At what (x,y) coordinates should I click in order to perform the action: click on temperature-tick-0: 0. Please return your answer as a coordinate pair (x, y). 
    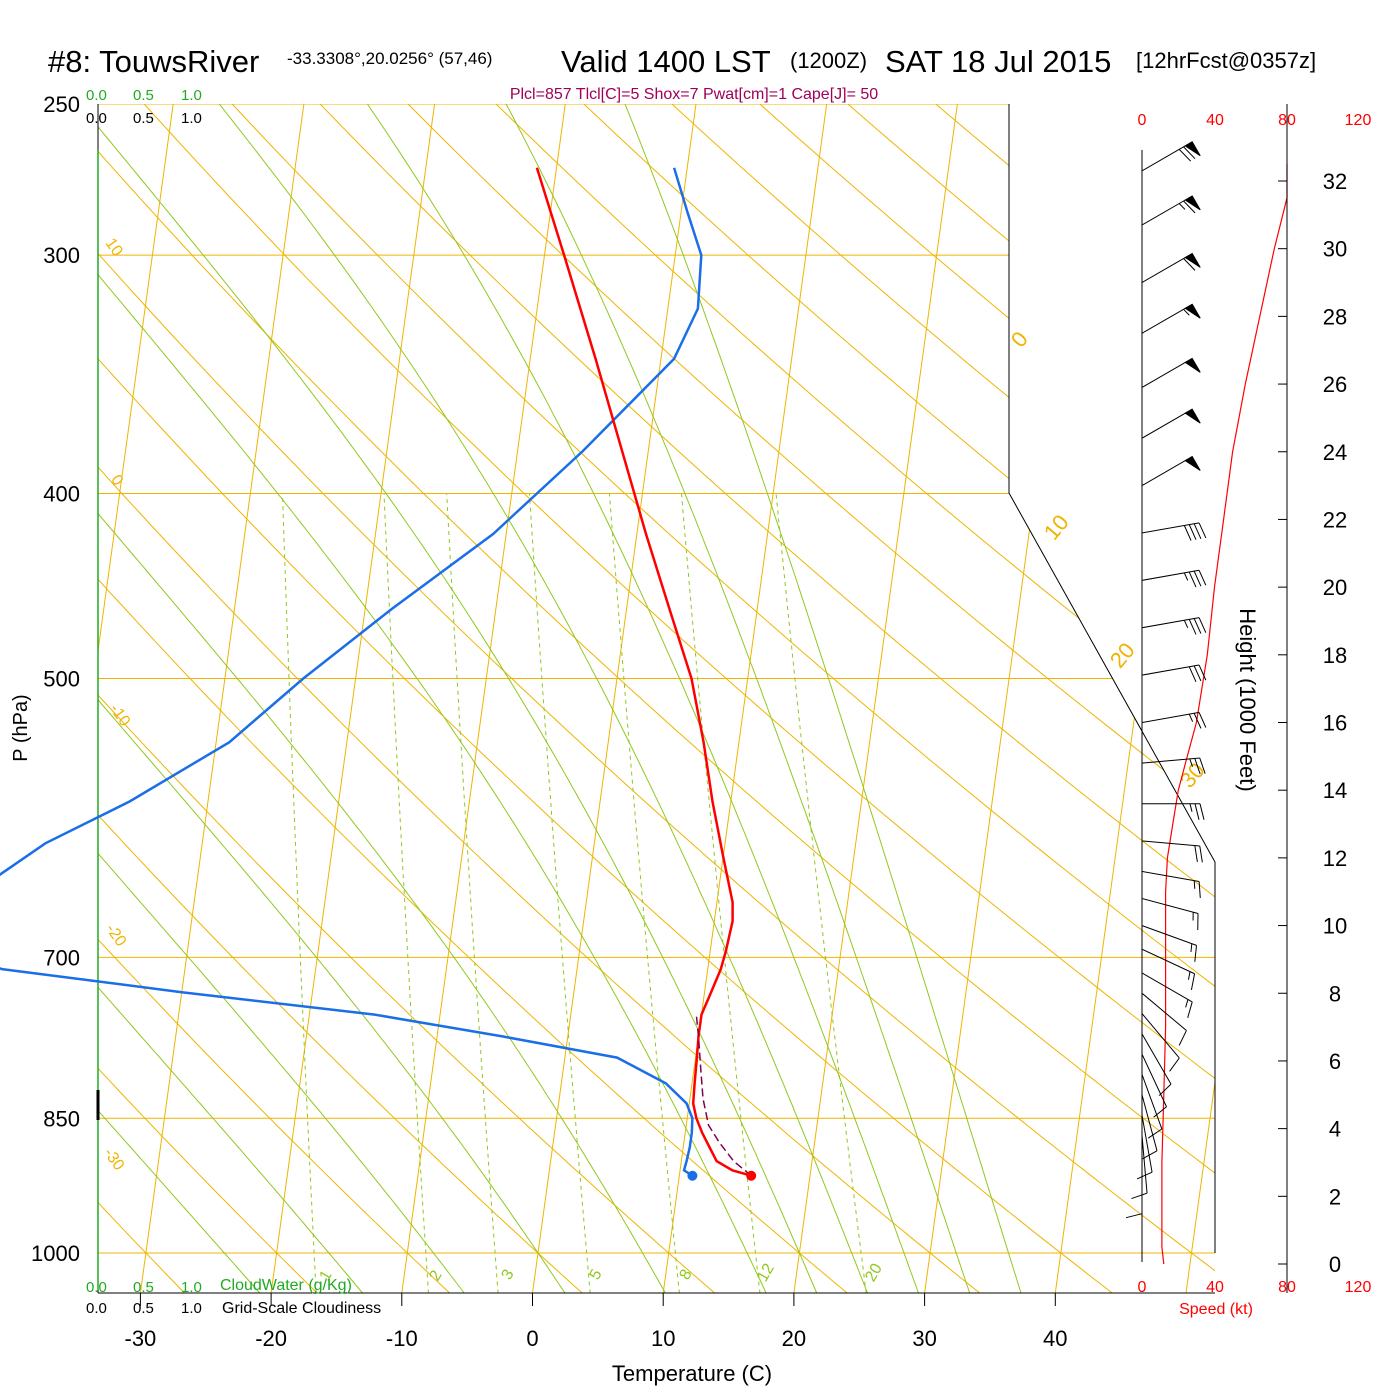
    Looking at the image, I should click on (532, 1338).